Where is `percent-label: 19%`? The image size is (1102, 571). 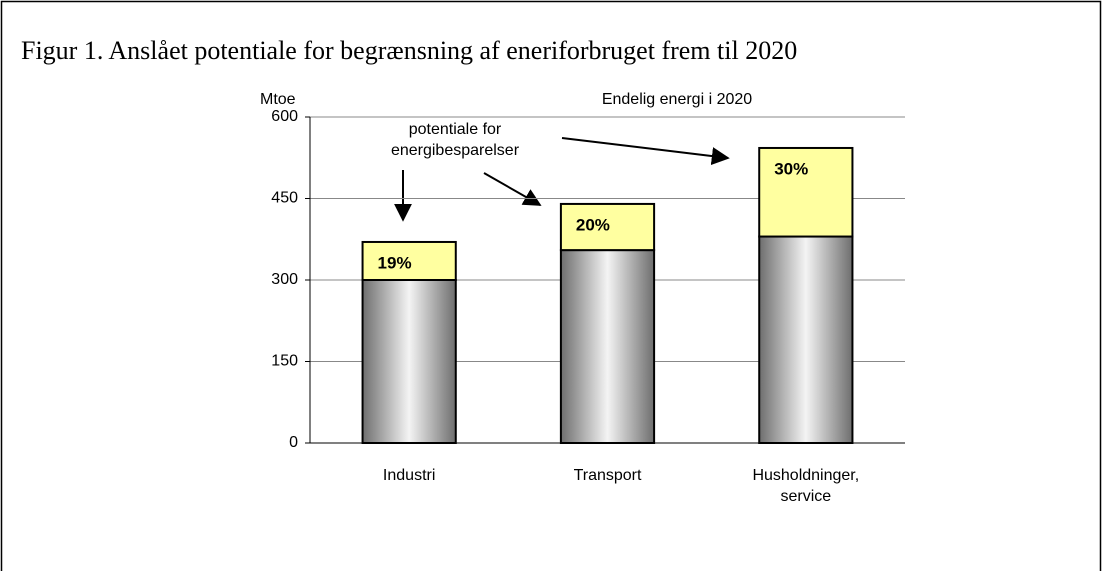
percent-label: 19% is located at coordinates (395, 262).